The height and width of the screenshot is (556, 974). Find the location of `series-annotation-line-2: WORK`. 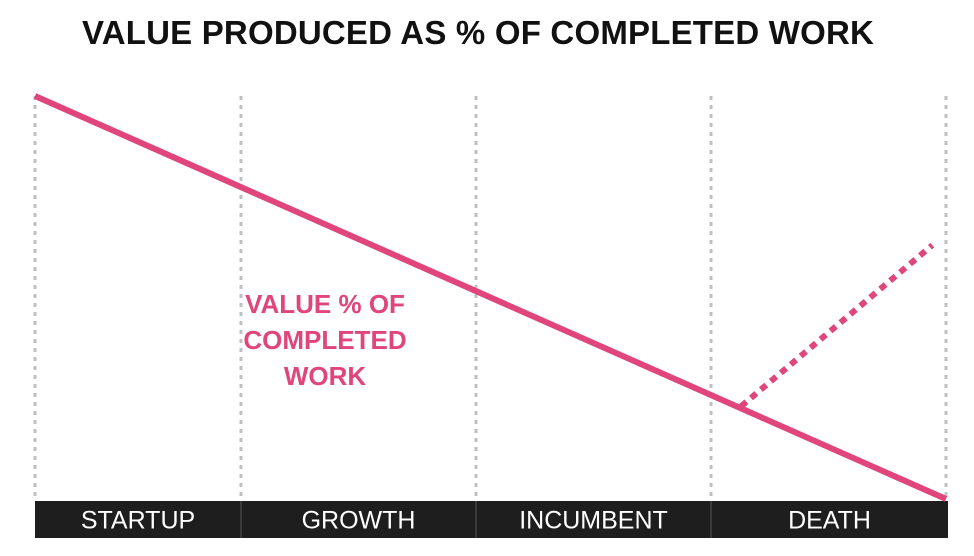

series-annotation-line-2: WORK is located at coordinates (325, 376).